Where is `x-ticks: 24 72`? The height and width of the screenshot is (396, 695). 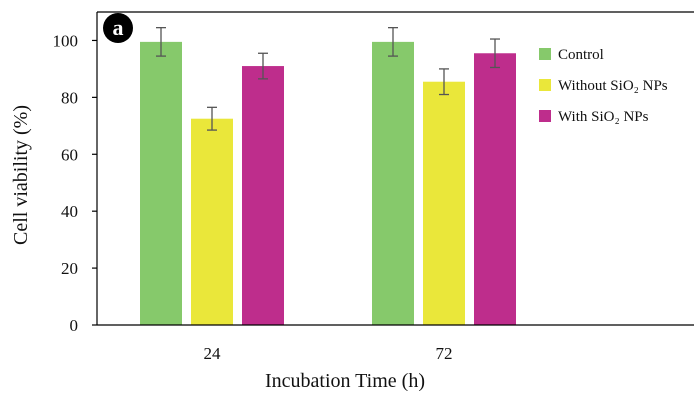
x-ticks: 24 72 is located at coordinates (328, 353).